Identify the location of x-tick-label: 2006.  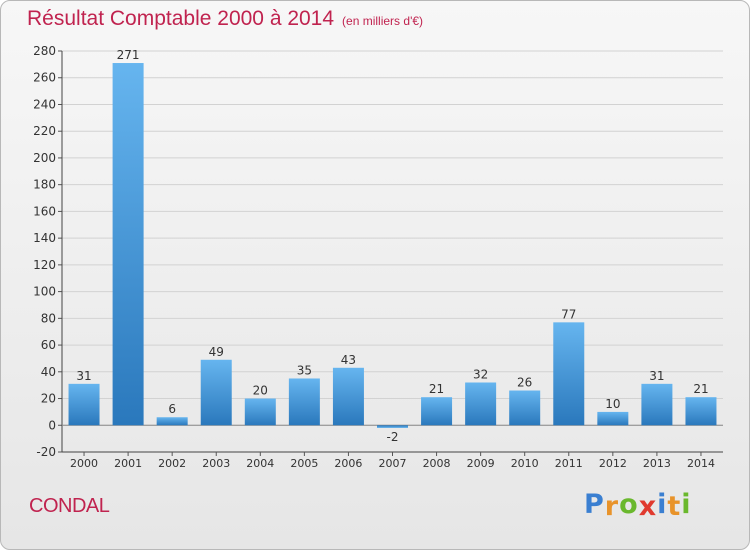
(348, 463).